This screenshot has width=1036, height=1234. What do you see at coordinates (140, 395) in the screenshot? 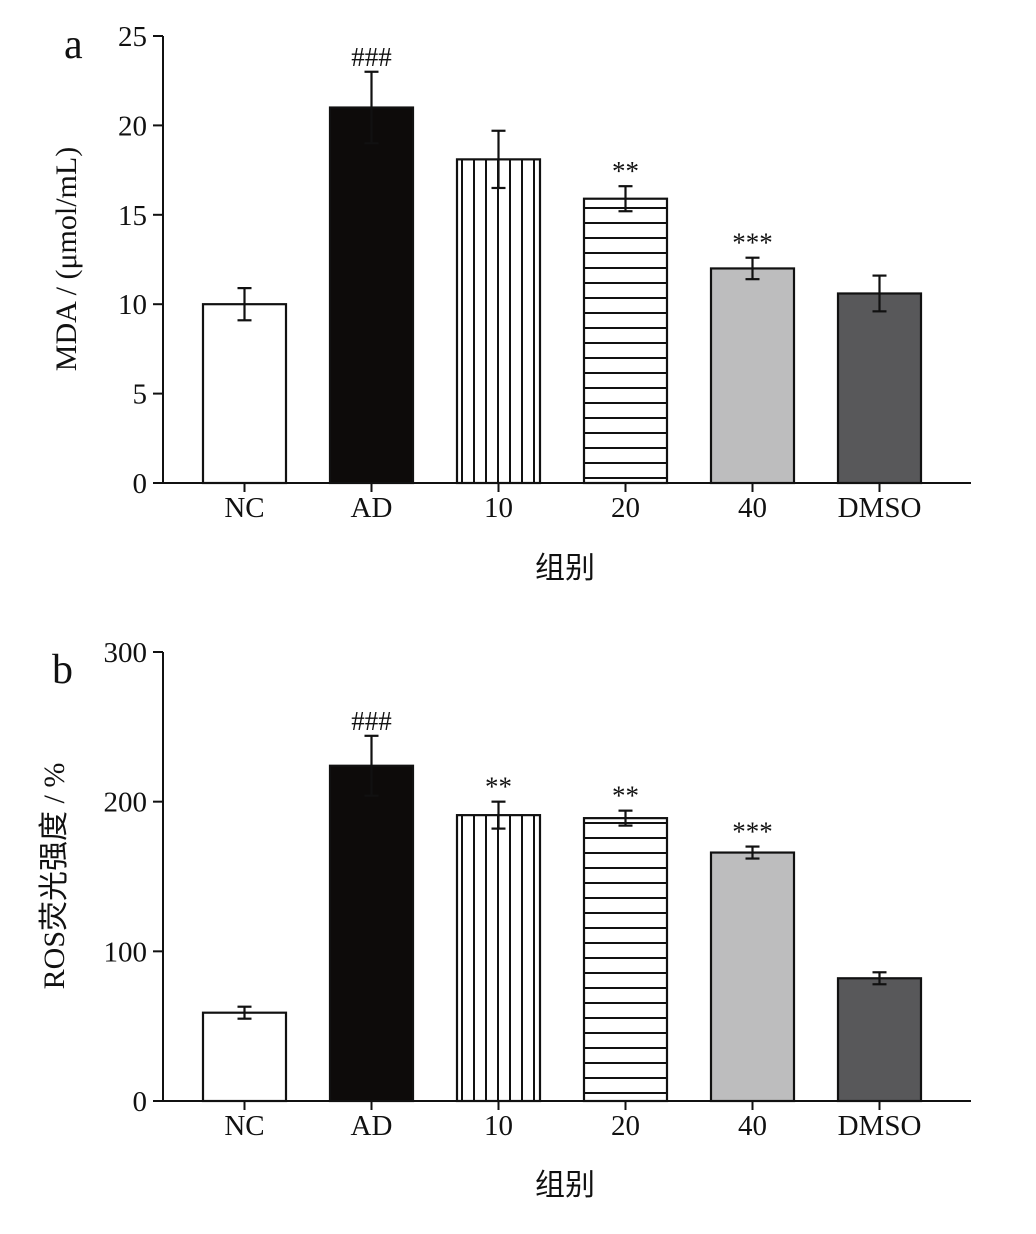
I see `y-tick-label: 5` at bounding box center [140, 395].